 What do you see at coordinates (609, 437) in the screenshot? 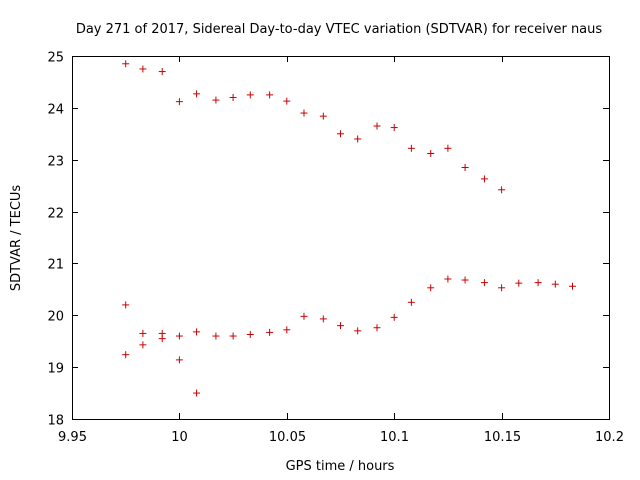
I see `x-tick-label: 10.2` at bounding box center [609, 437].